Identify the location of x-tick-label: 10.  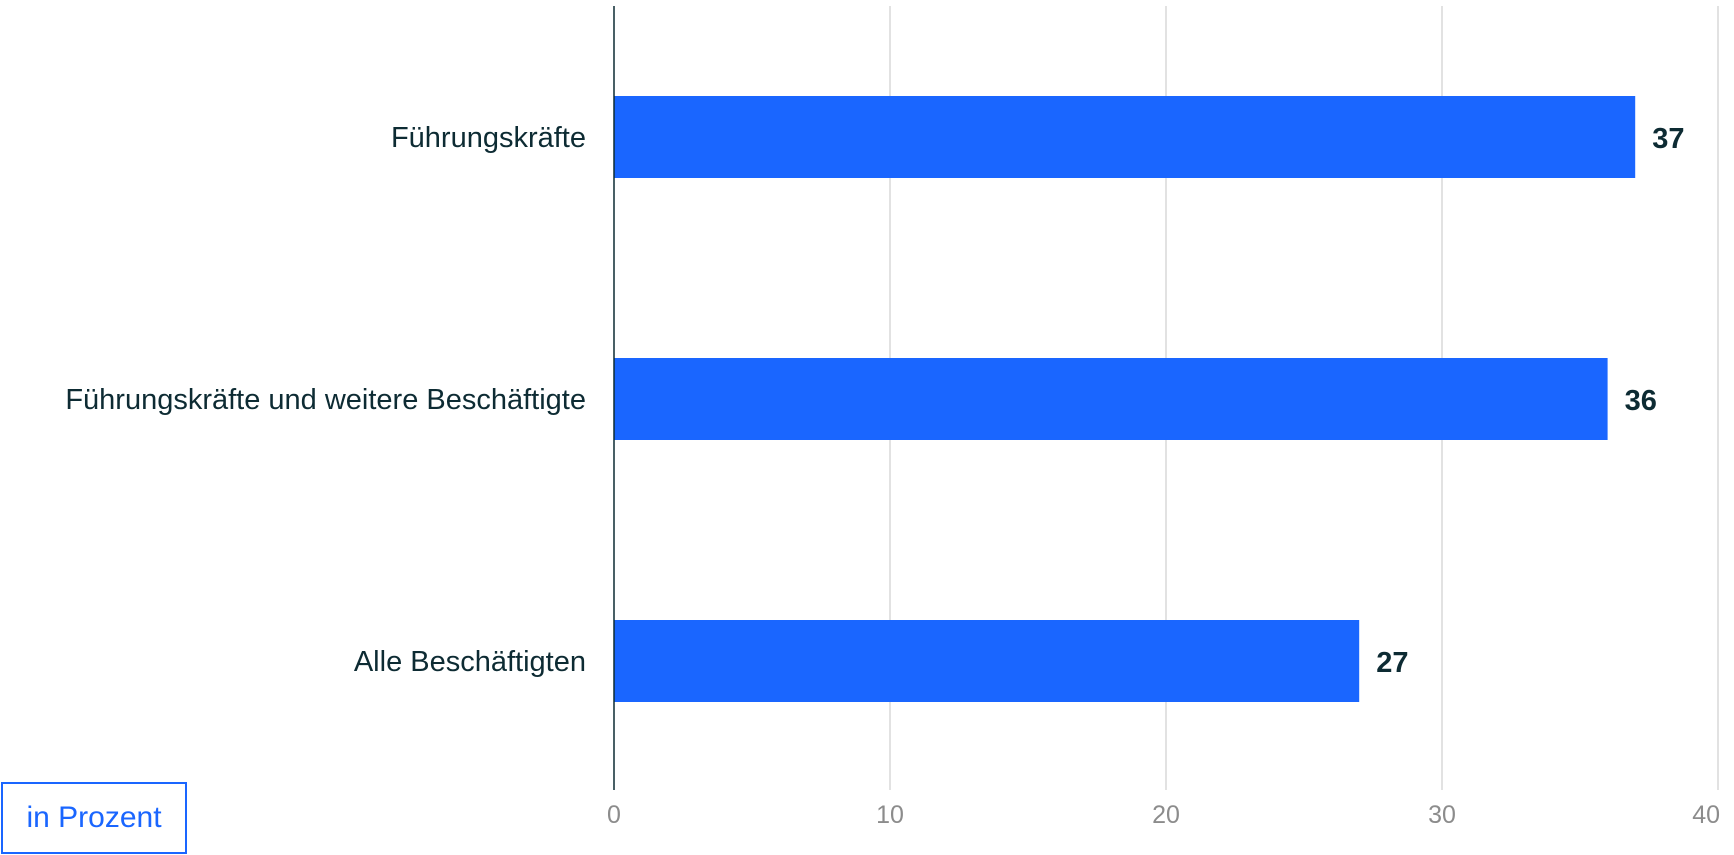
(890, 815).